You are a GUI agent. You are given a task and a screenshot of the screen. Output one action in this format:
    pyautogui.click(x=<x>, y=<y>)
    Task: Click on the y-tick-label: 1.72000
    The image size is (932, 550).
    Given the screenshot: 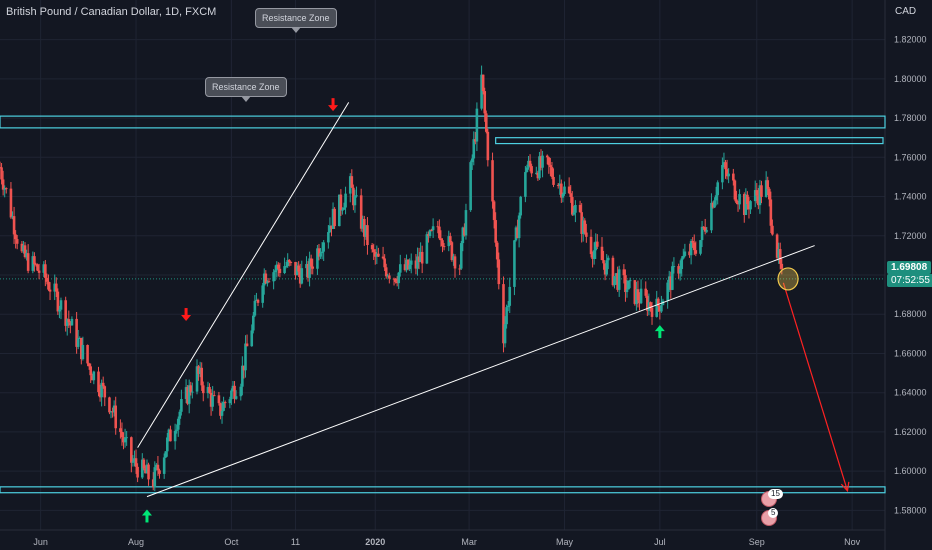 What is the action you would take?
    pyautogui.click(x=910, y=236)
    